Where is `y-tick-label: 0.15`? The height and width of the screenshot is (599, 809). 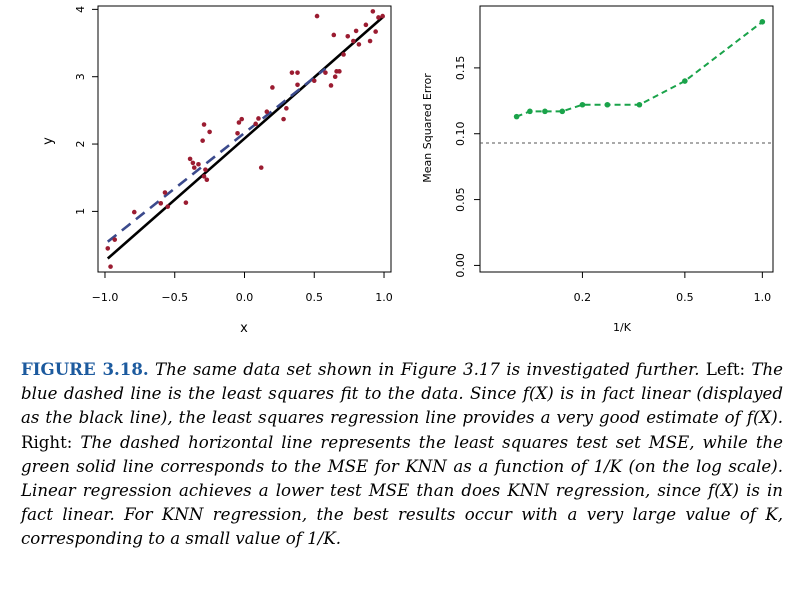
y-tick-label: 0.15 is located at coordinates (460, 68).